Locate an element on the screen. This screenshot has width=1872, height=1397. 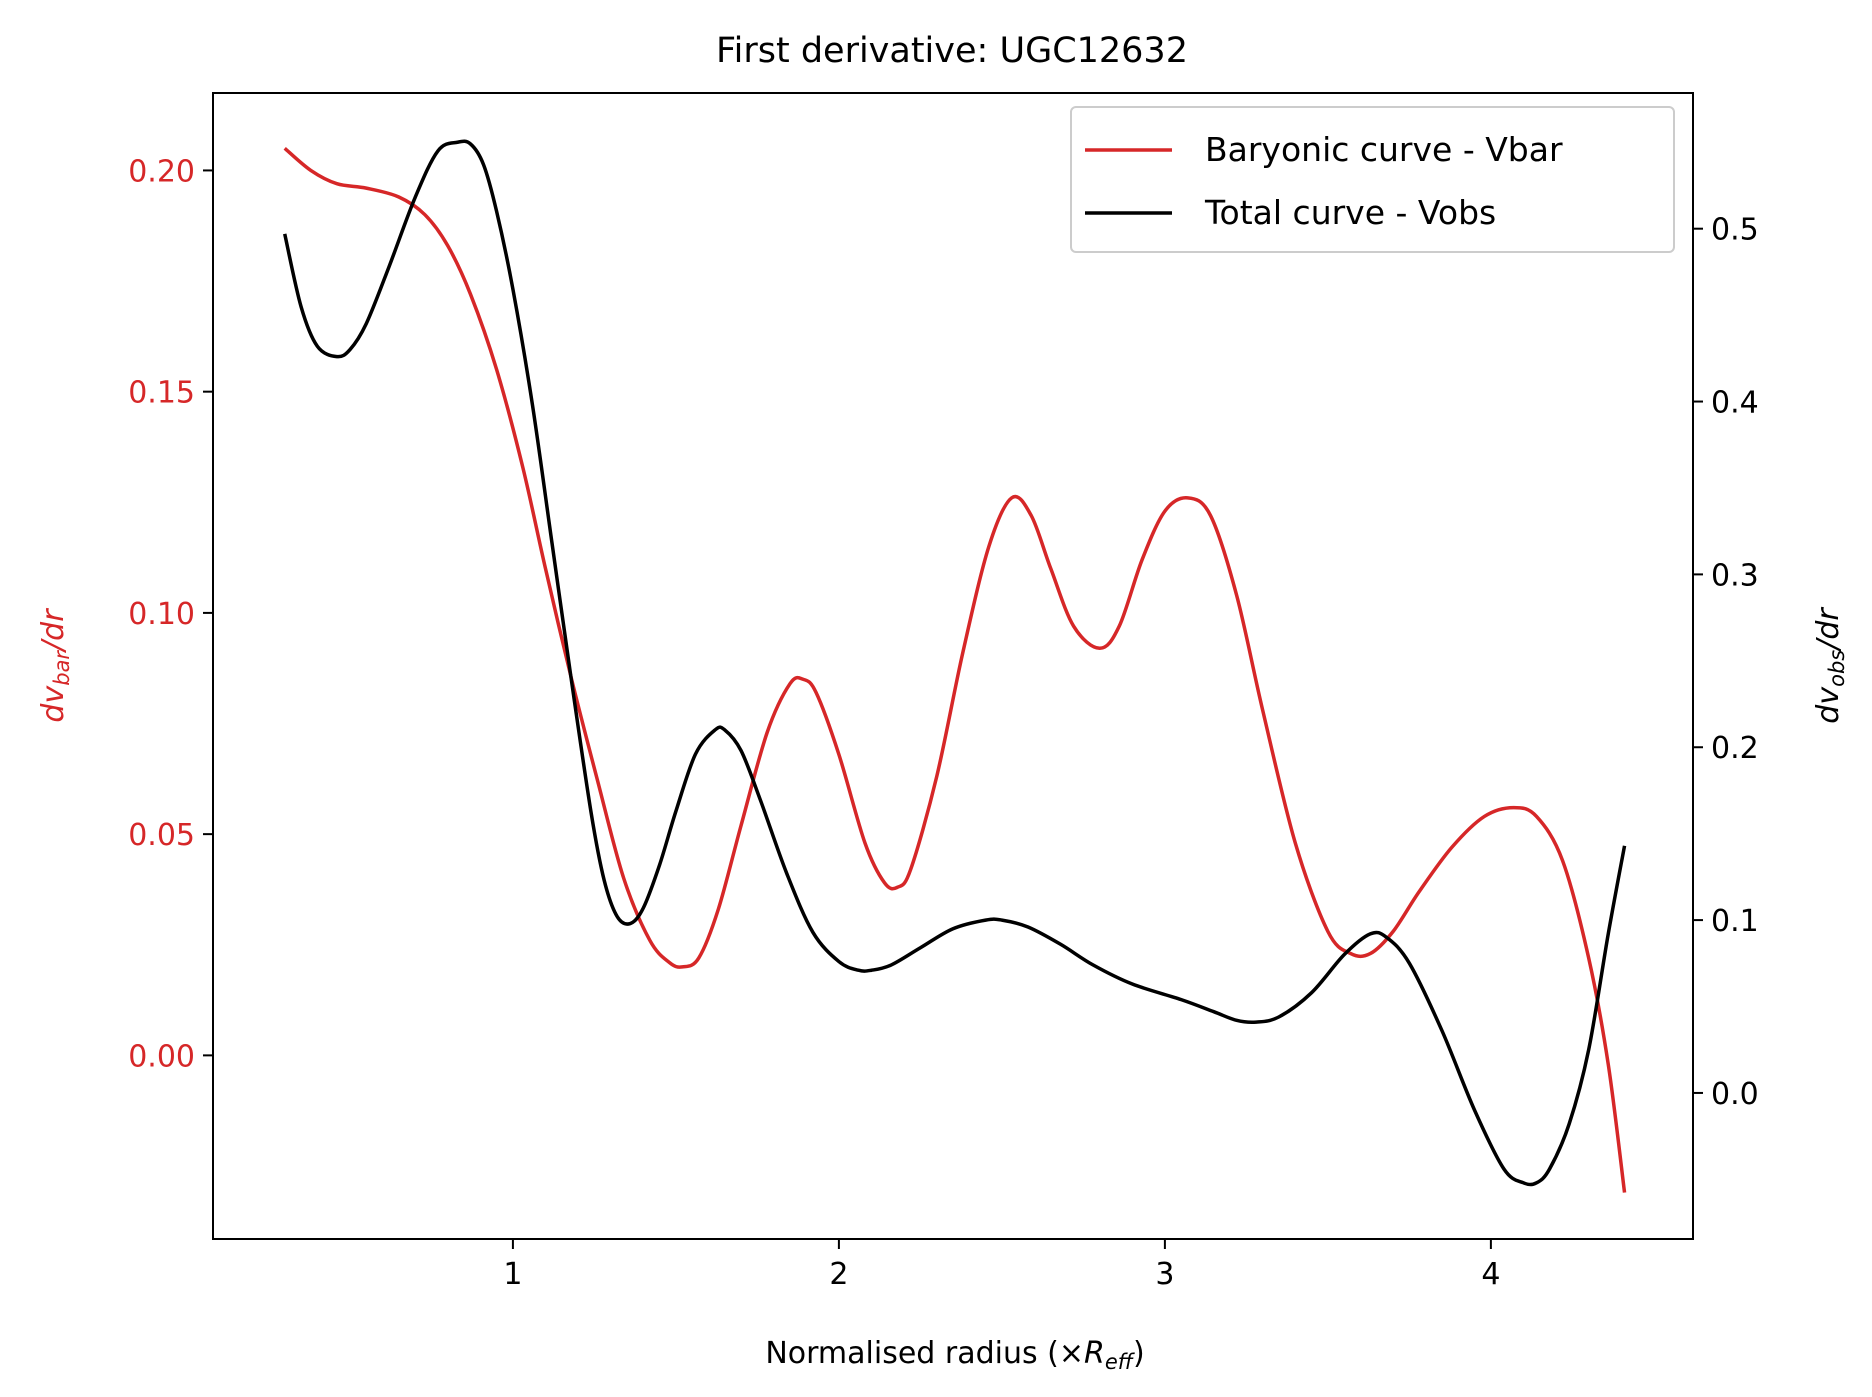
x-axis-label-prefix: Normalised radius (× is located at coordinates (924, 1353).